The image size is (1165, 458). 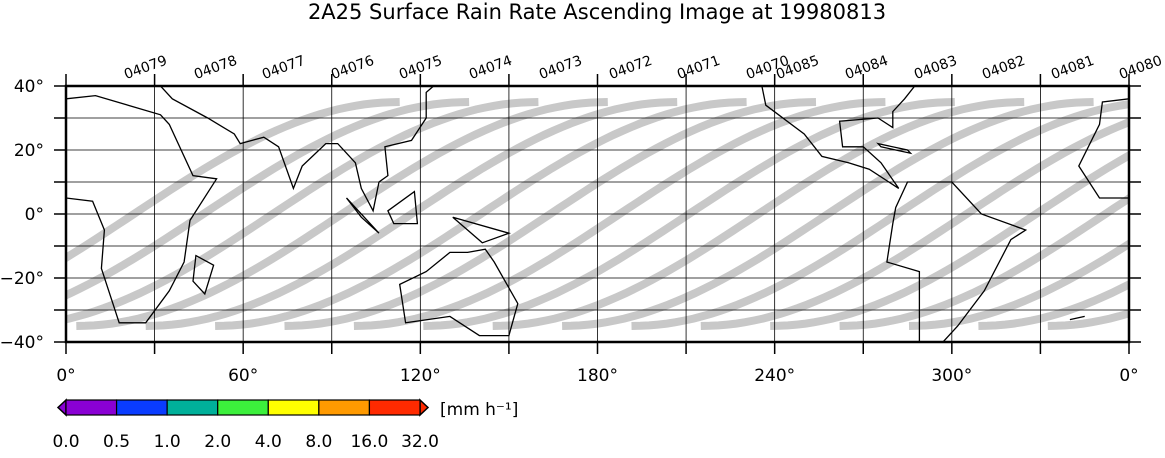 What do you see at coordinates (479, 410) in the screenshot?
I see `colorbar-unit: [mm h⁻¹]` at bounding box center [479, 410].